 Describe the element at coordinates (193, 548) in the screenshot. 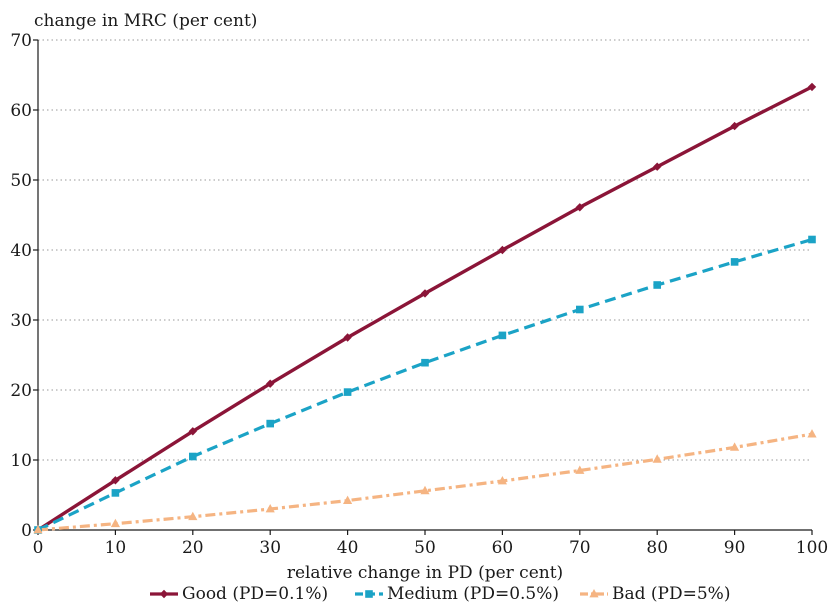

I see `x-tick-label: 20` at that location.